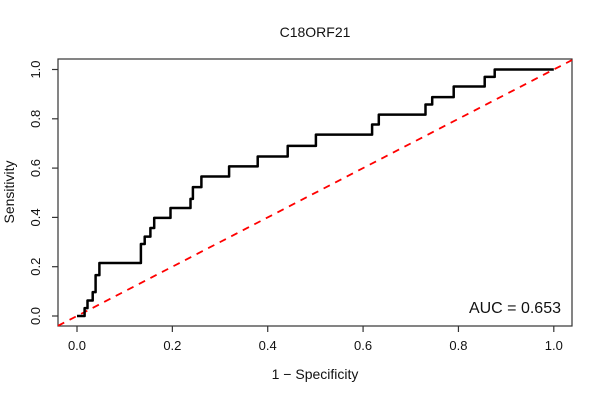  What do you see at coordinates (363, 345) in the screenshot?
I see `x-tick-label: 0.6` at bounding box center [363, 345].